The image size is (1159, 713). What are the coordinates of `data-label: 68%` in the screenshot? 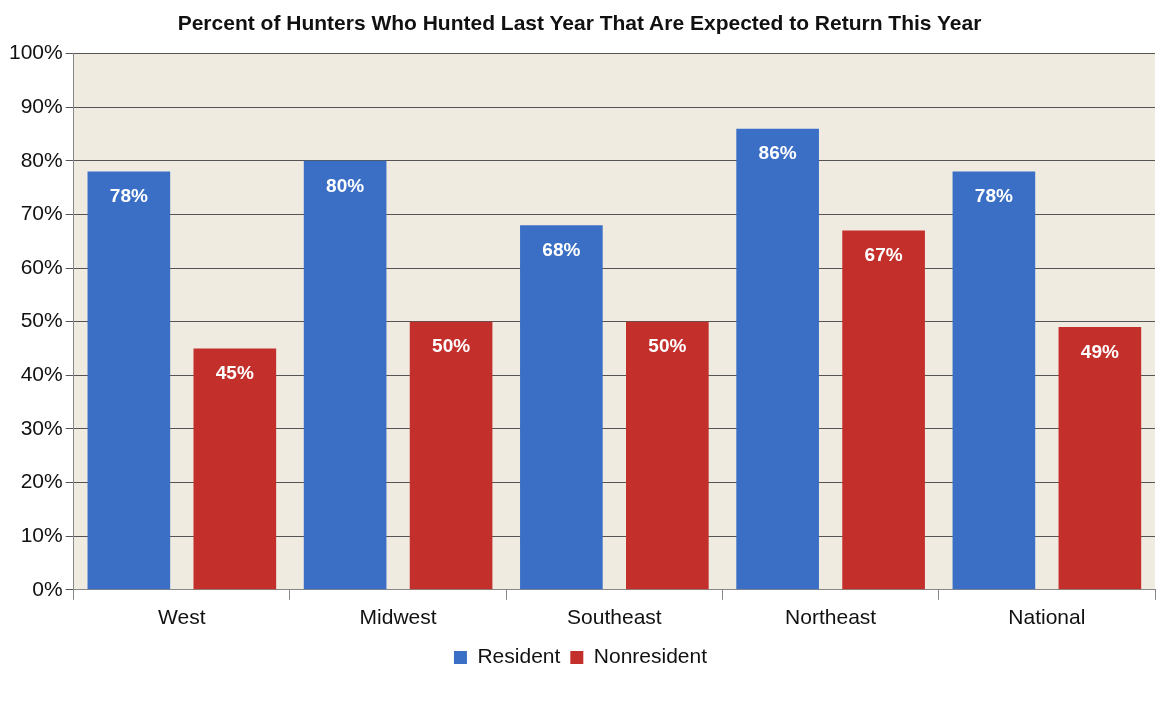 It's located at (561, 249).